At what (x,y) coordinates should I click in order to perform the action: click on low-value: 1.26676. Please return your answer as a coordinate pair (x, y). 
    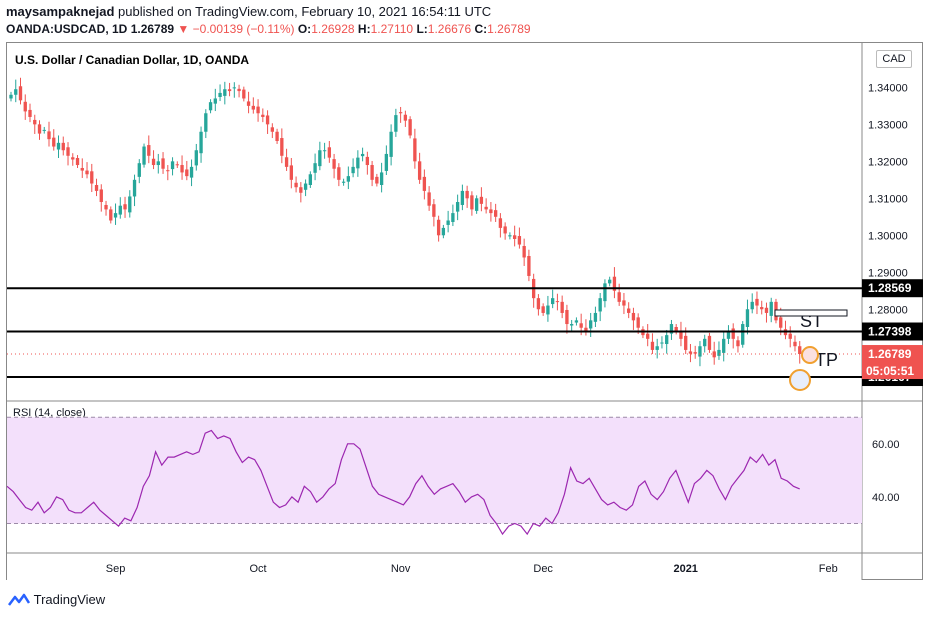
    Looking at the image, I should click on (449, 29).